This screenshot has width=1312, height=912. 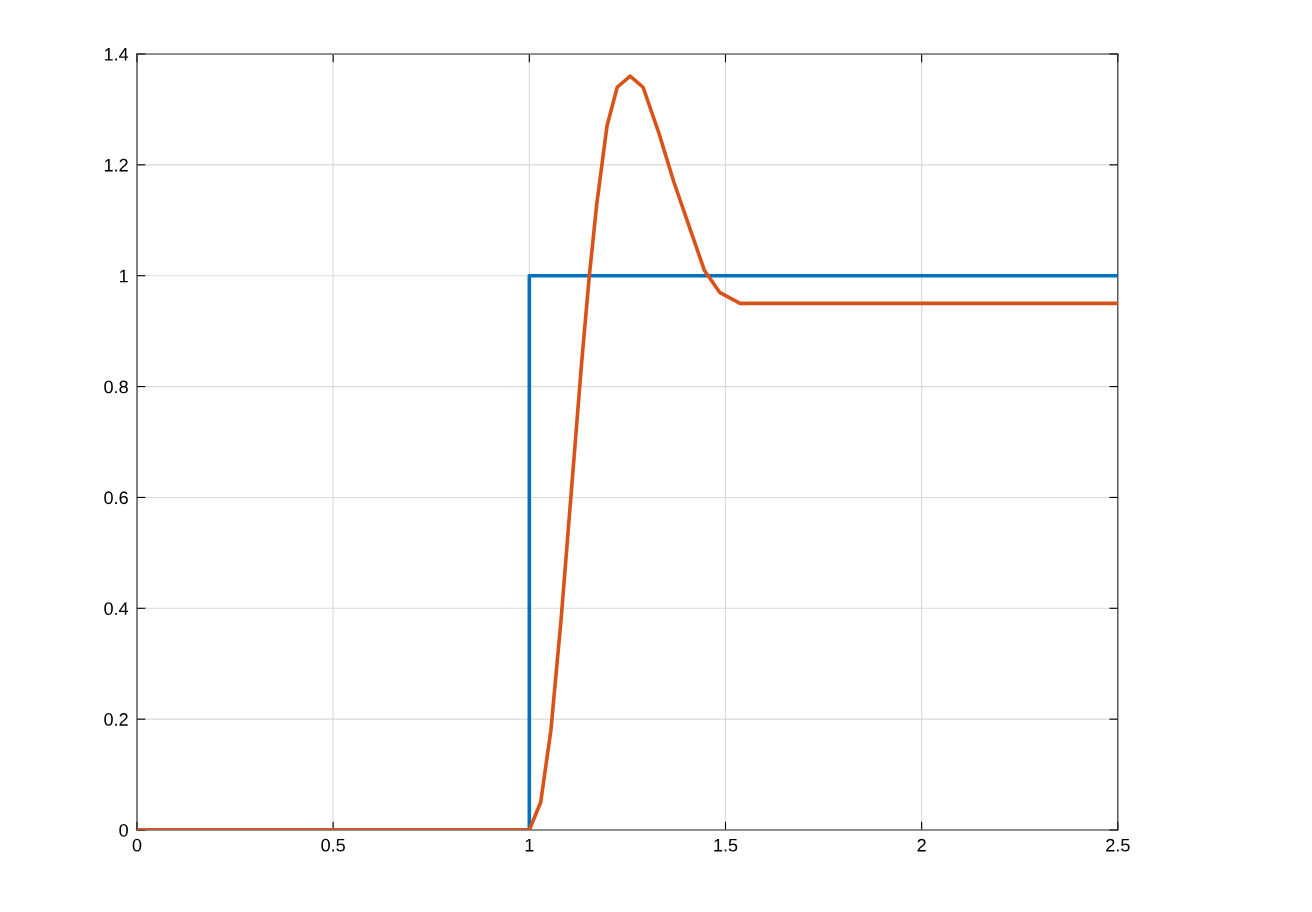 What do you see at coordinates (529, 845) in the screenshot?
I see `x-tick-label: 1` at bounding box center [529, 845].